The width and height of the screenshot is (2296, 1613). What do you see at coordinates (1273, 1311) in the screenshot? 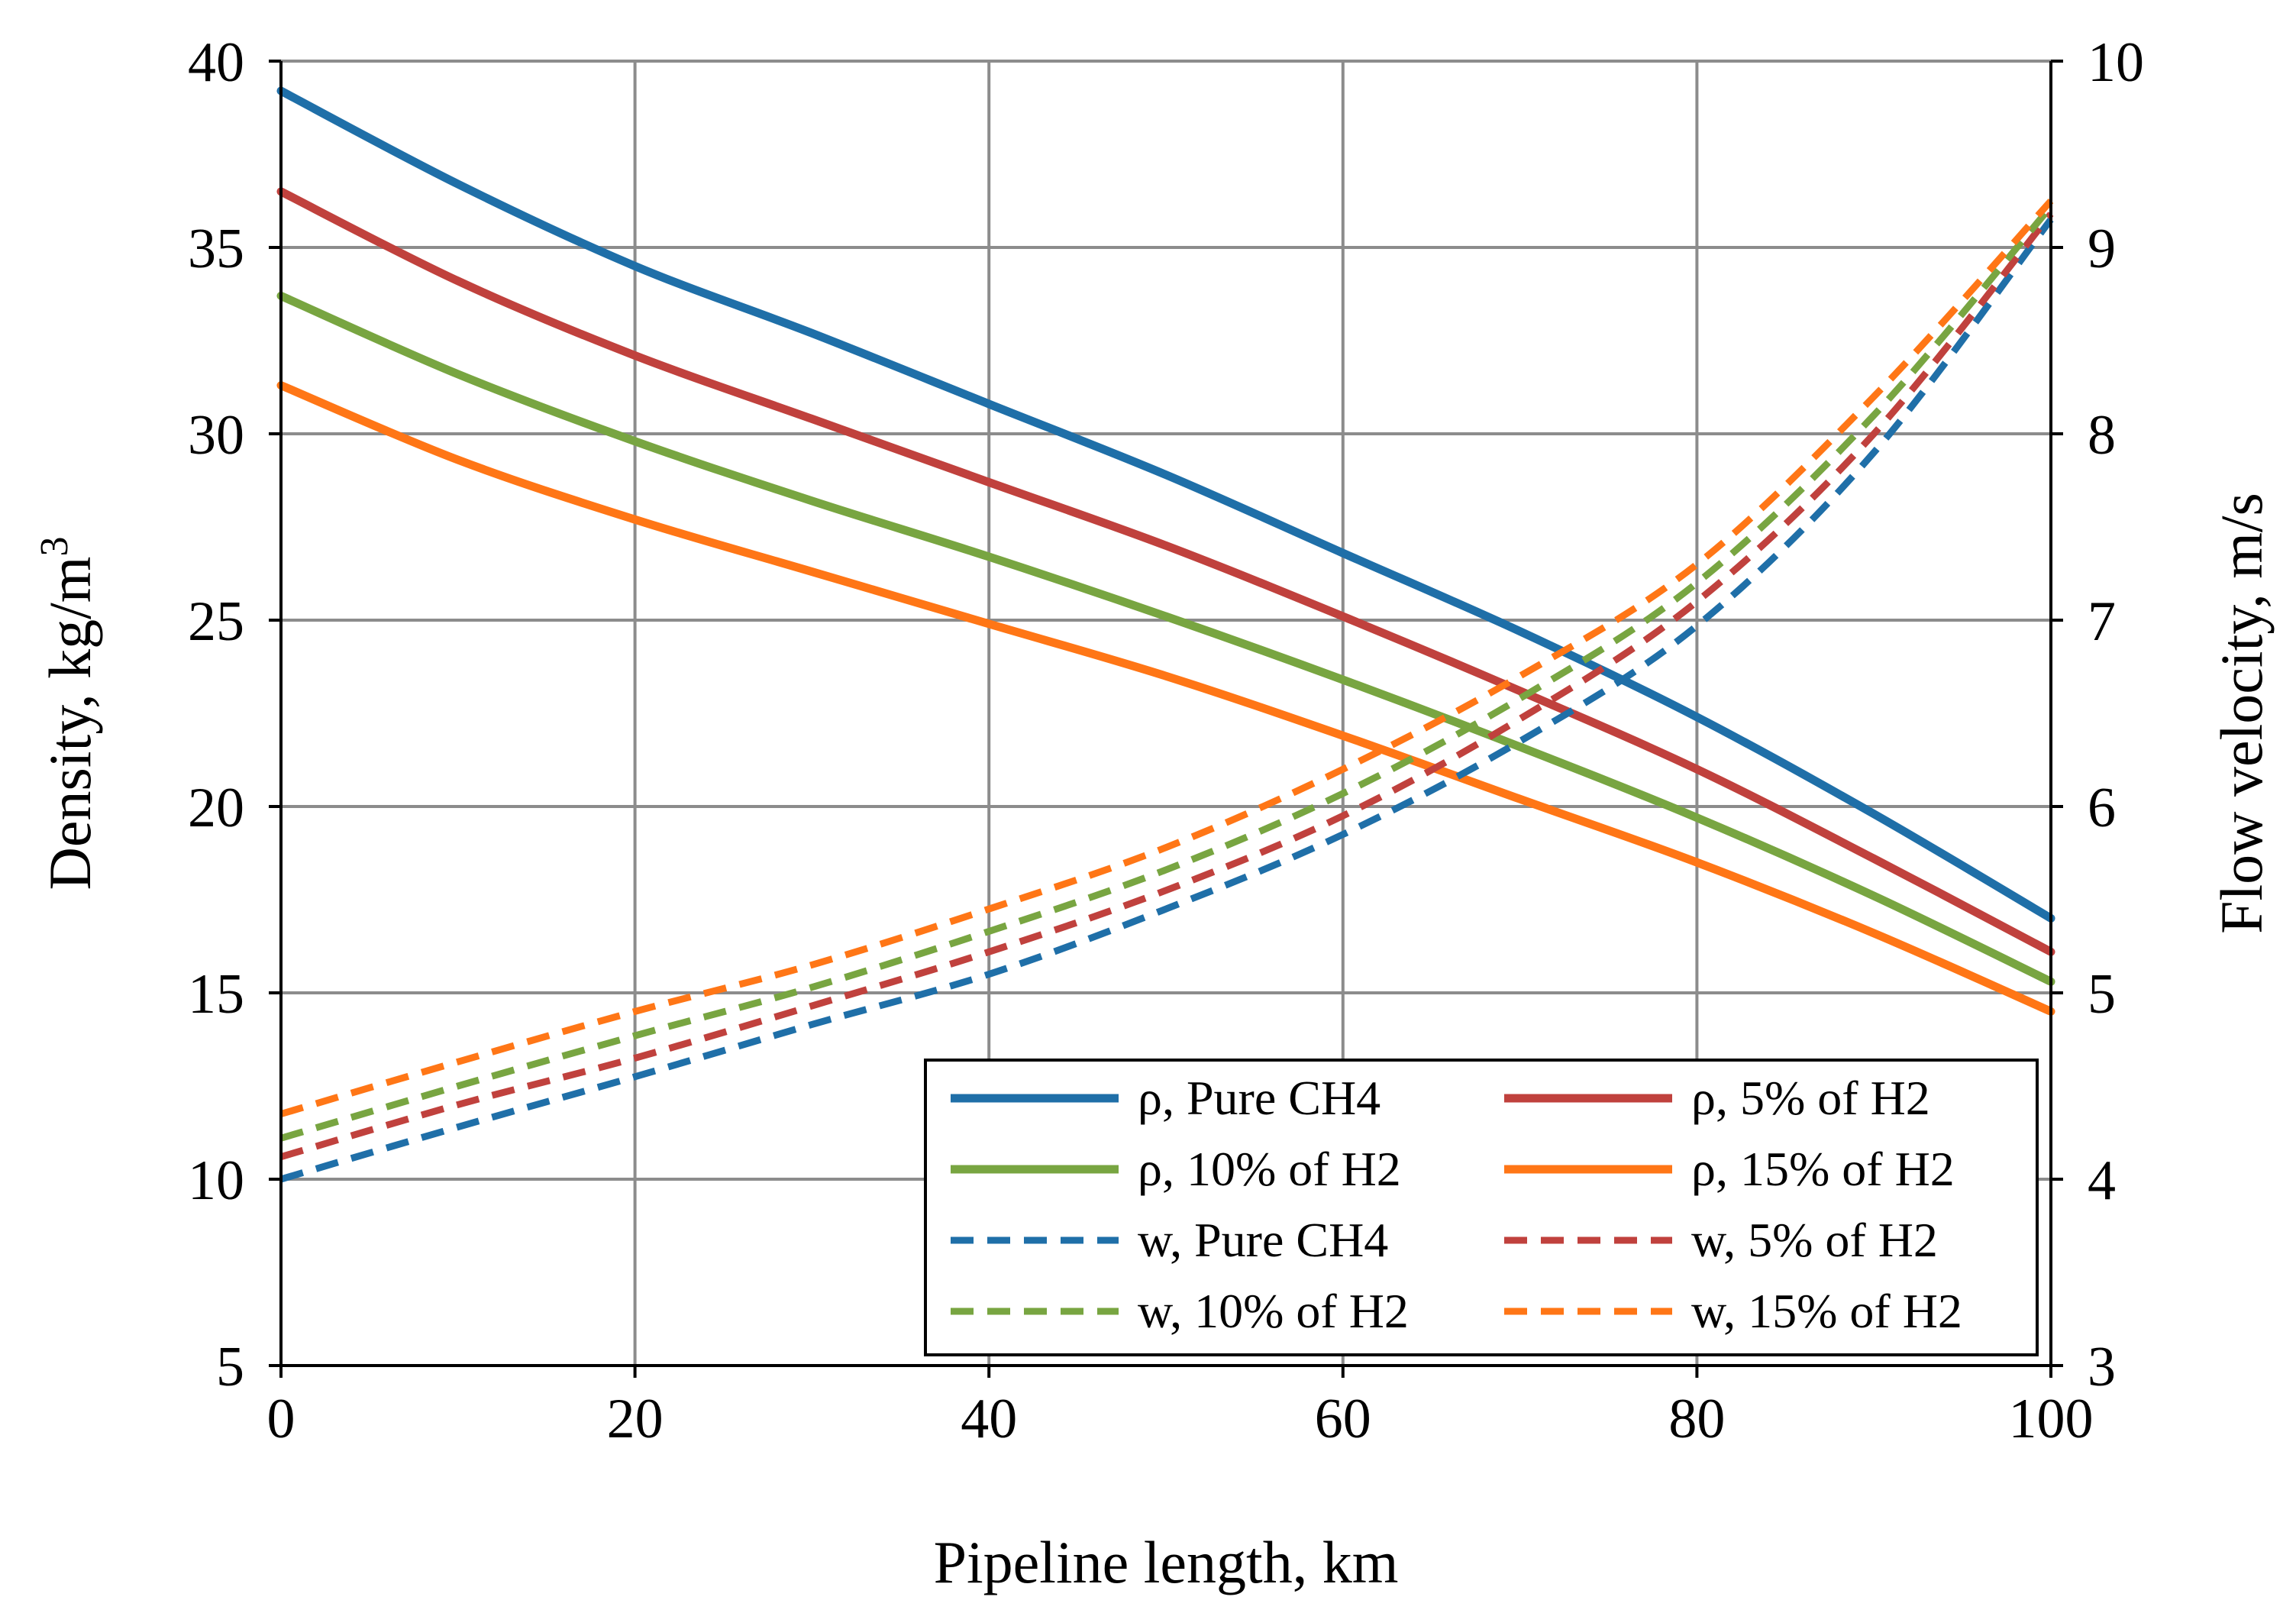
I see `legend-label: w, 10% of H2` at bounding box center [1273, 1311].